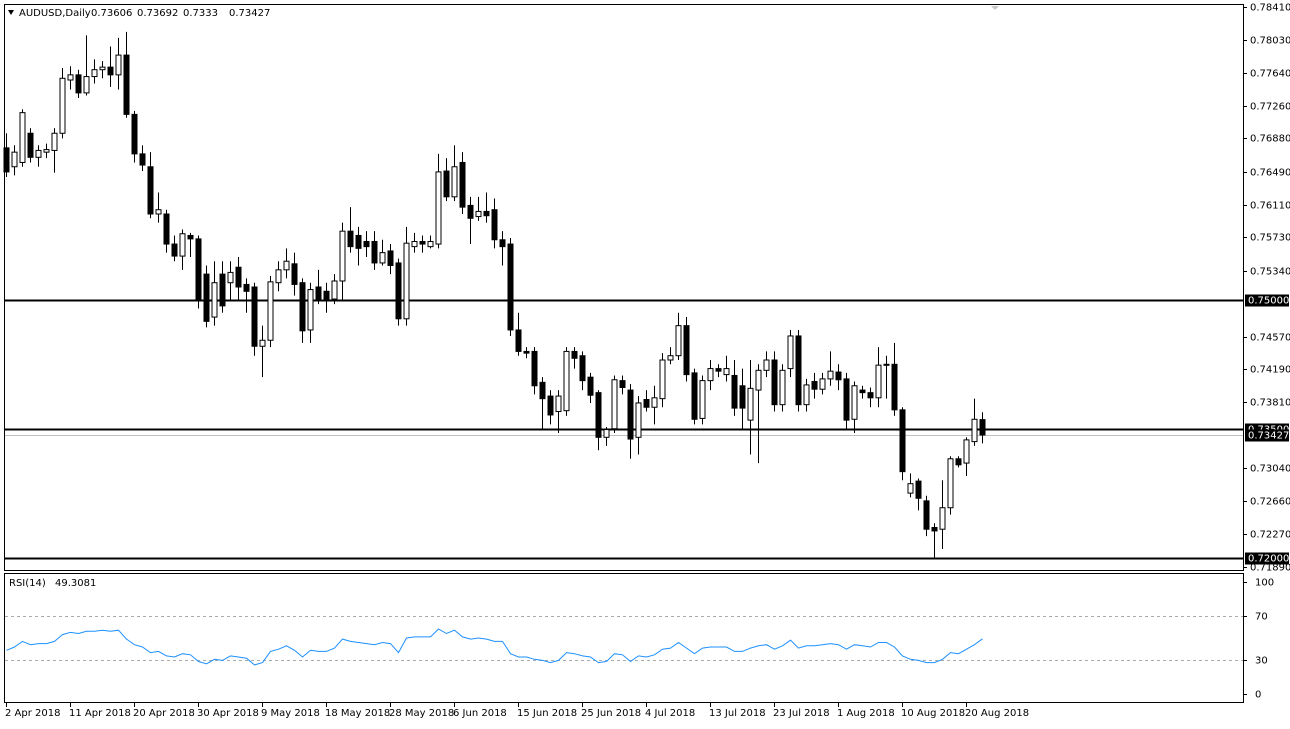  I want to click on x-tick-label: 11 Apr 2018, so click(100, 713).